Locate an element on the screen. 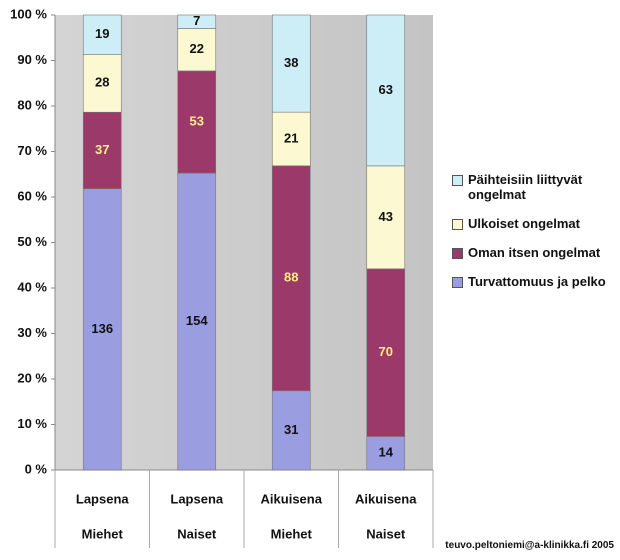 Image resolution: width=620 pixels, height=560 pixels. data-label: 43 is located at coordinates (386, 216).